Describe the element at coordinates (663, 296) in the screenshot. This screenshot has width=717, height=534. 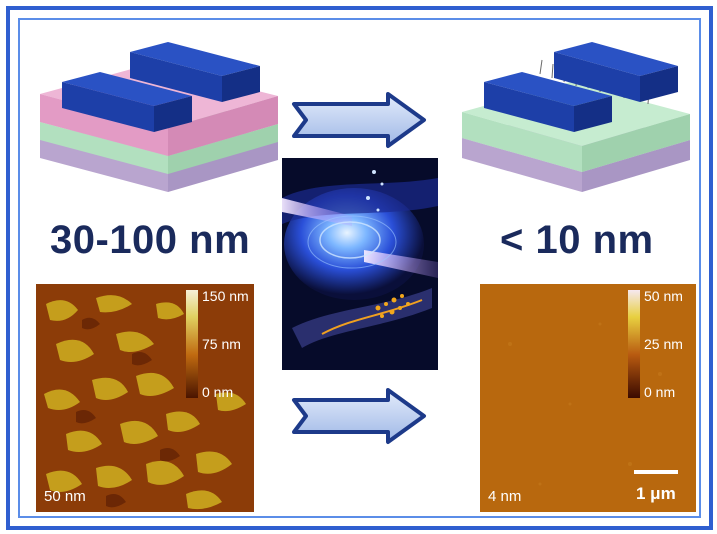
I see `right-colorbar-tick-top: 50 nm` at that location.